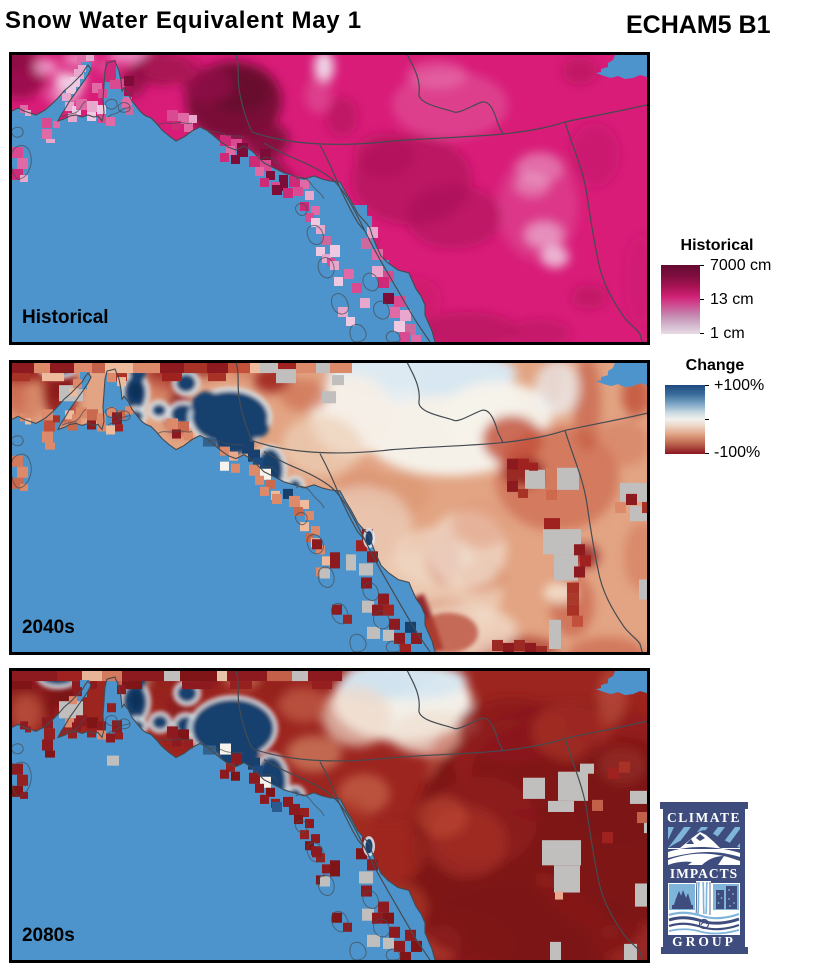 The image size is (830, 970). What do you see at coordinates (704, 941) in the screenshot?
I see `svg-text: GROUP` at bounding box center [704, 941].